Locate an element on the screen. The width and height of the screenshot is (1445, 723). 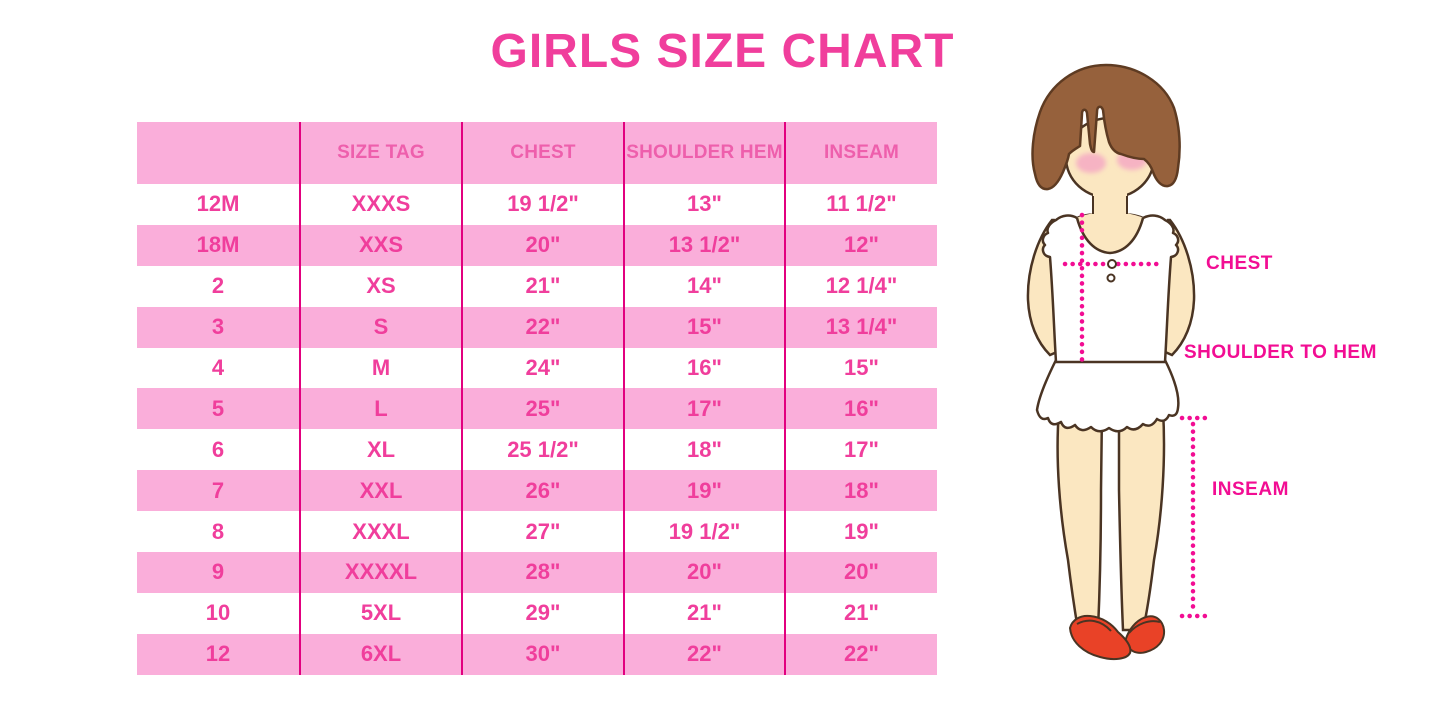
chest-cell: 26" is located at coordinates (542, 491).